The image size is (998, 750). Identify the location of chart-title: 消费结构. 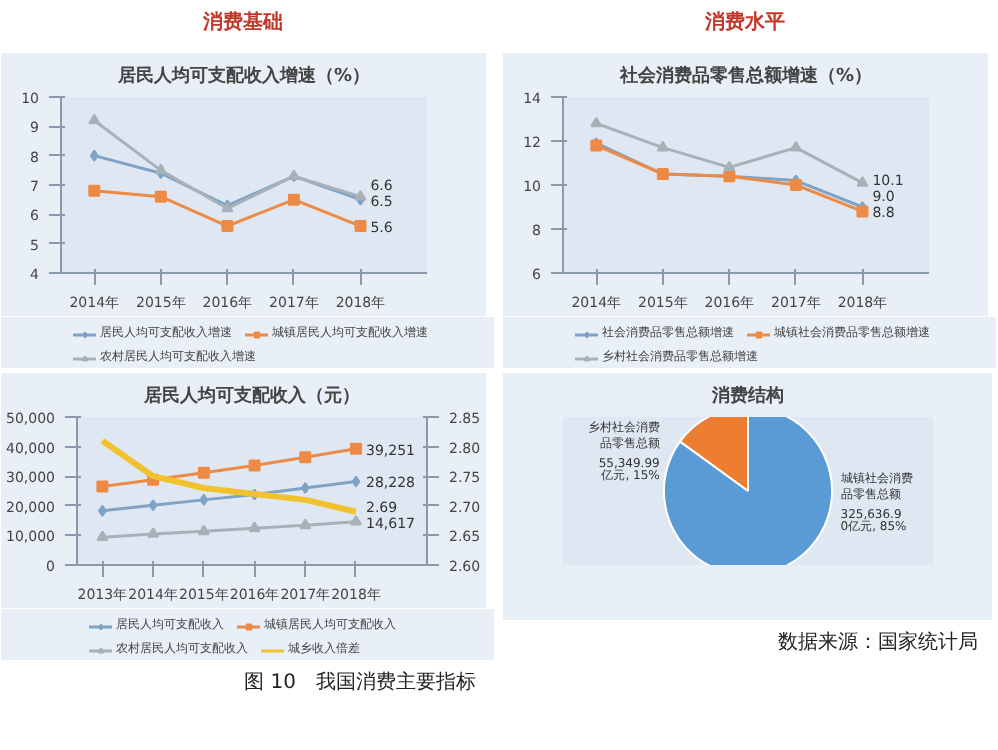
(747, 396).